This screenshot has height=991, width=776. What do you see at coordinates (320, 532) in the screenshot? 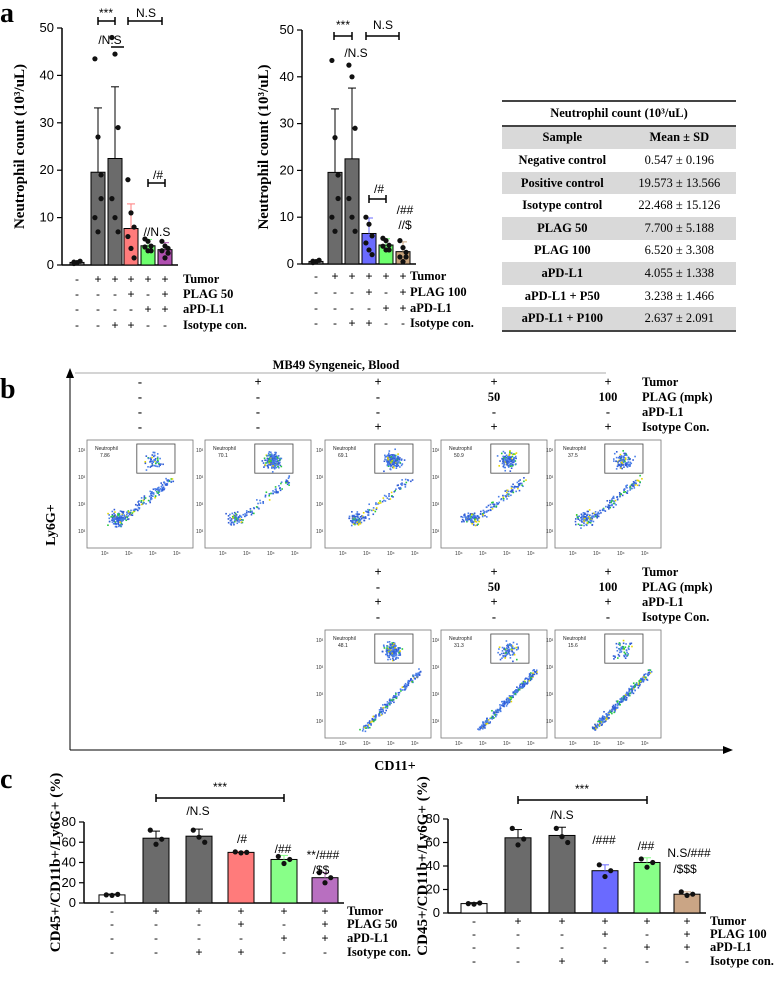
I see `flow-axis-tick: 10³` at bounding box center [320, 532].